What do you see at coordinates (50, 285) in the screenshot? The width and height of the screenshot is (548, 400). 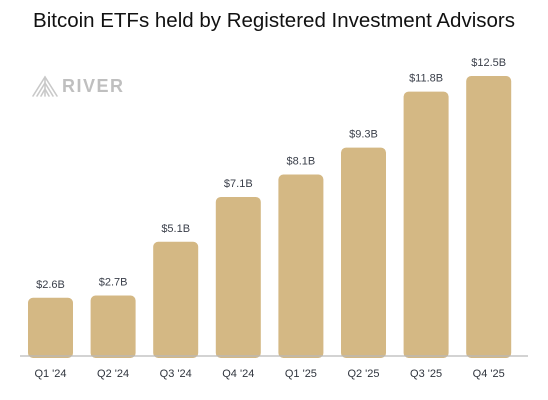 I see `bar-value-label-0: $2.6B` at bounding box center [50, 285].